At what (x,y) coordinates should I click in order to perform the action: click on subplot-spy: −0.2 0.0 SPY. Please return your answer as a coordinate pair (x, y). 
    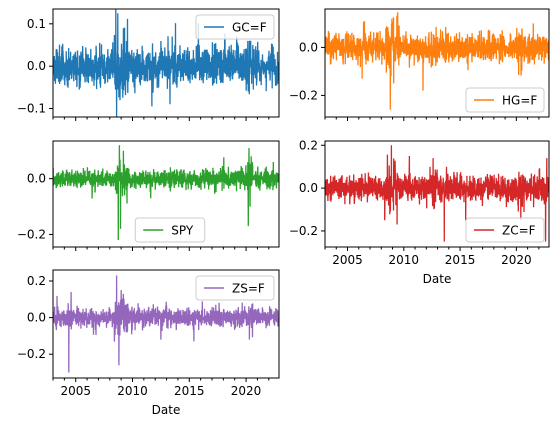
    Looking at the image, I should click on (148, 195).